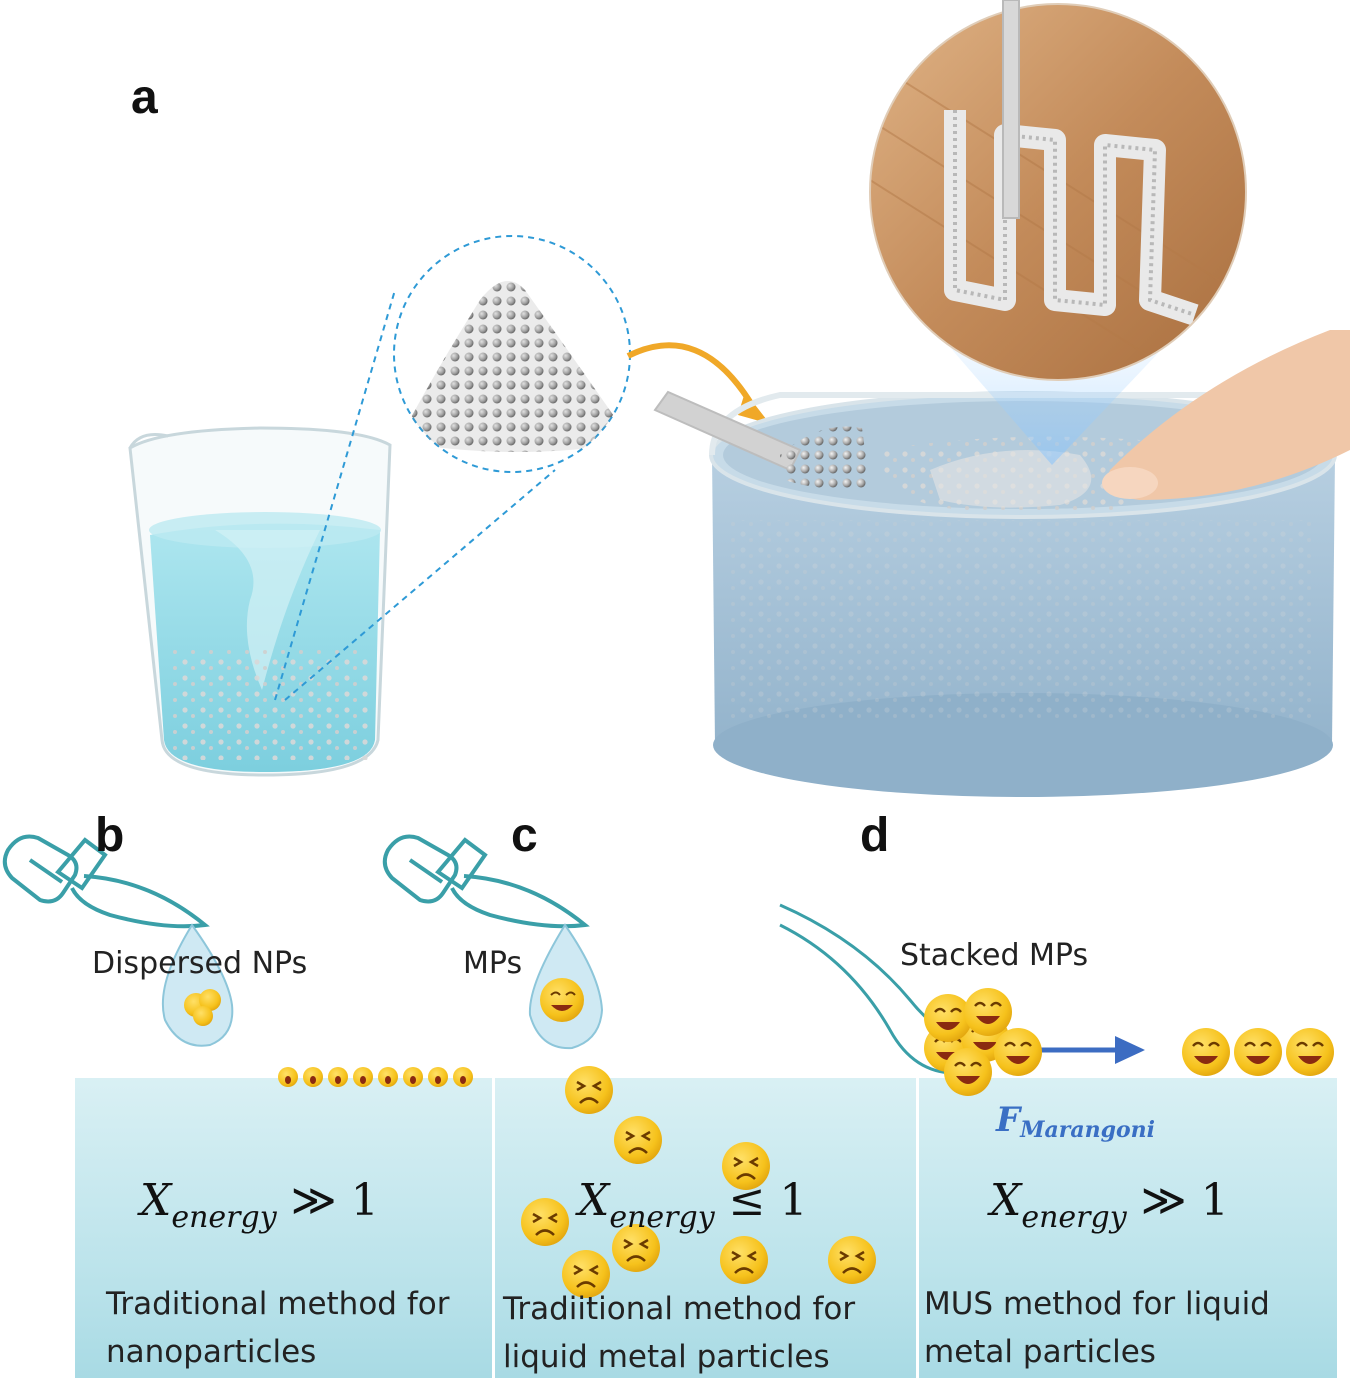 The height and width of the screenshot is (1385, 1350). What do you see at coordinates (698, 383) in the screenshot?
I see `curved-arrow-icon` at bounding box center [698, 383].